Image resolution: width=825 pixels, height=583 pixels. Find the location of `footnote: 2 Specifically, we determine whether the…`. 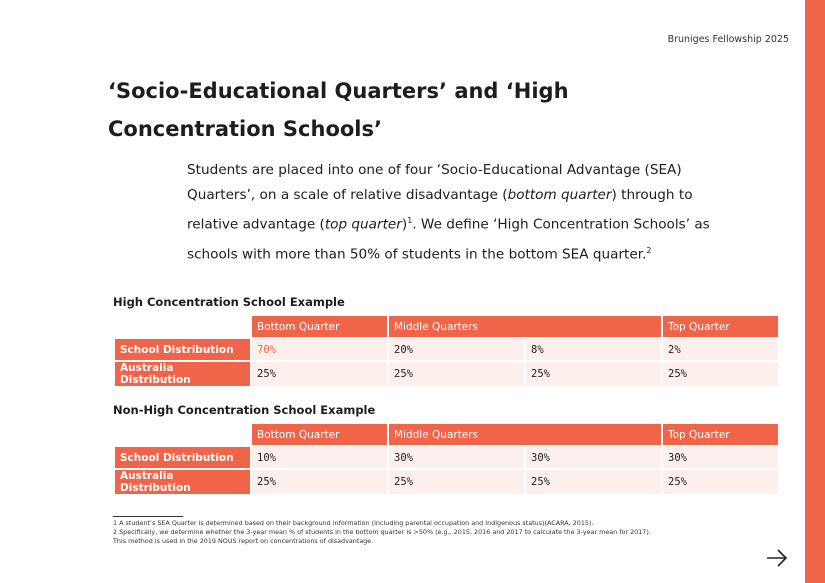

footnote: 2 Specifically, we determine whether the… is located at coordinates (382, 532).